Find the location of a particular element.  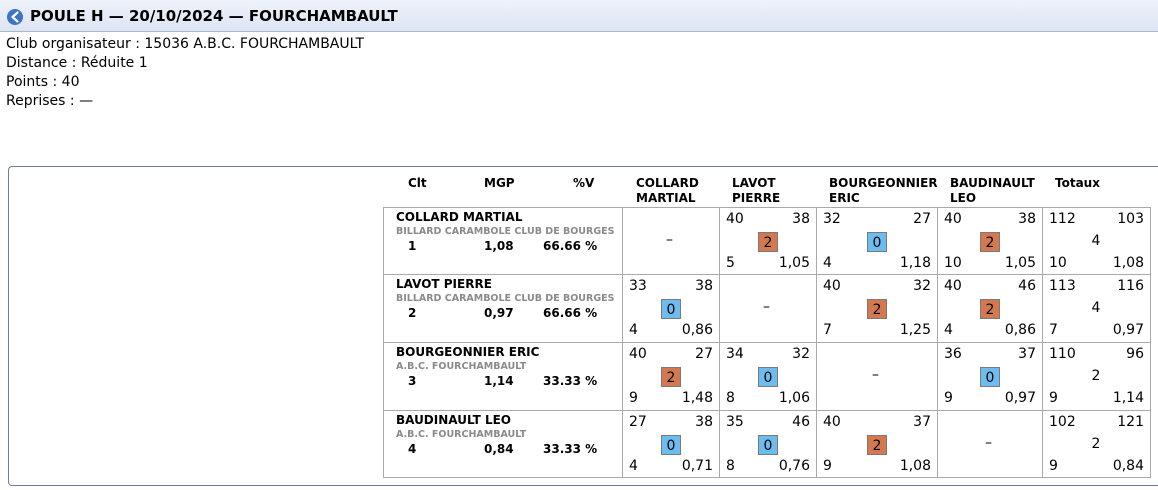

player-win-percent: 33.33 % is located at coordinates (570, 381).